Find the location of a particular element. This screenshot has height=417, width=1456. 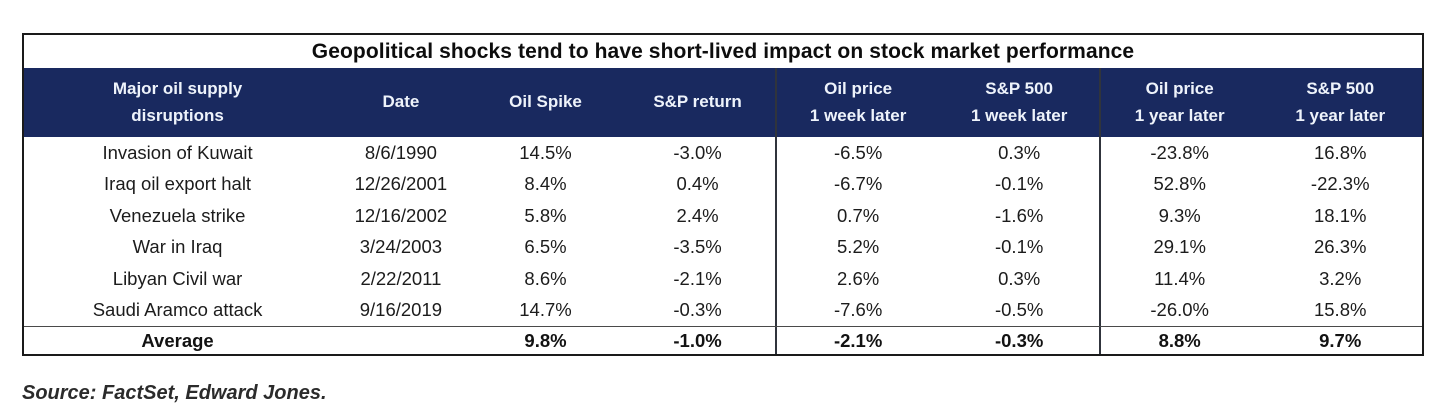

cell-date: 9/16/2019 is located at coordinates (401, 310).